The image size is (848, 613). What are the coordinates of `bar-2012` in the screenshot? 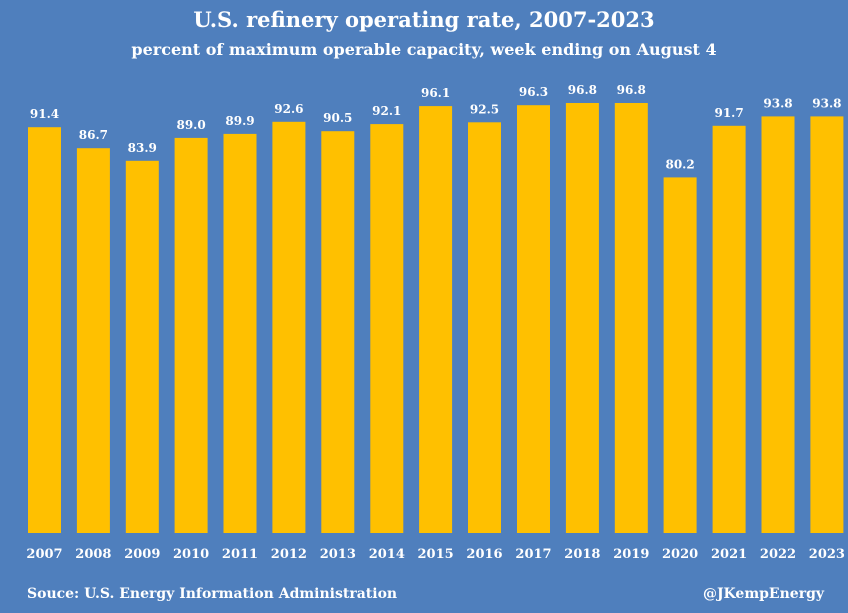 It's located at (289, 327).